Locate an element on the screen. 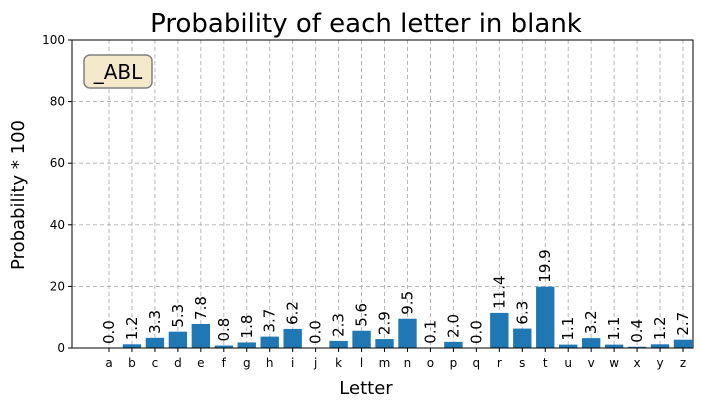 This screenshot has width=701, height=407. bar-r is located at coordinates (499, 330).